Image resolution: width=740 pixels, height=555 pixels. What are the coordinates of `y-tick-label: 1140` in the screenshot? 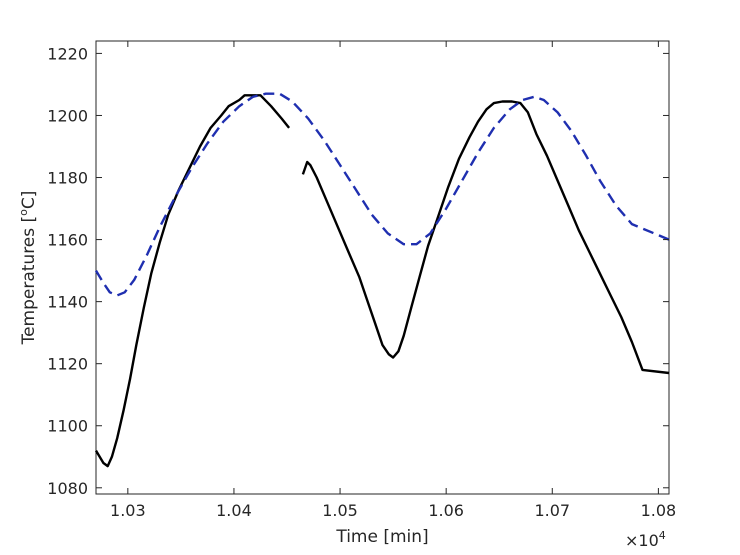 It's located at (67, 302).